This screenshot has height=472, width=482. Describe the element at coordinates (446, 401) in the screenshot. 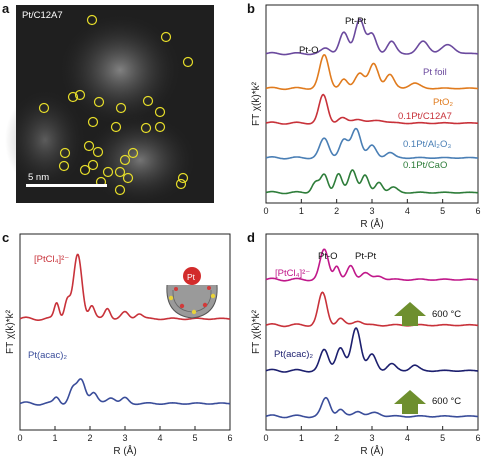

I see `arrow-label-2: 600 °C` at that location.